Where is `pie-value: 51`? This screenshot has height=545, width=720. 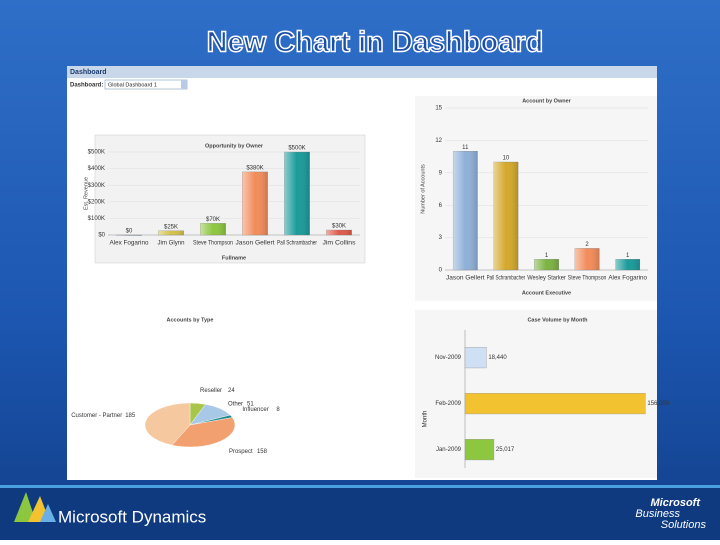
pie-value: 51 is located at coordinates (250, 405).